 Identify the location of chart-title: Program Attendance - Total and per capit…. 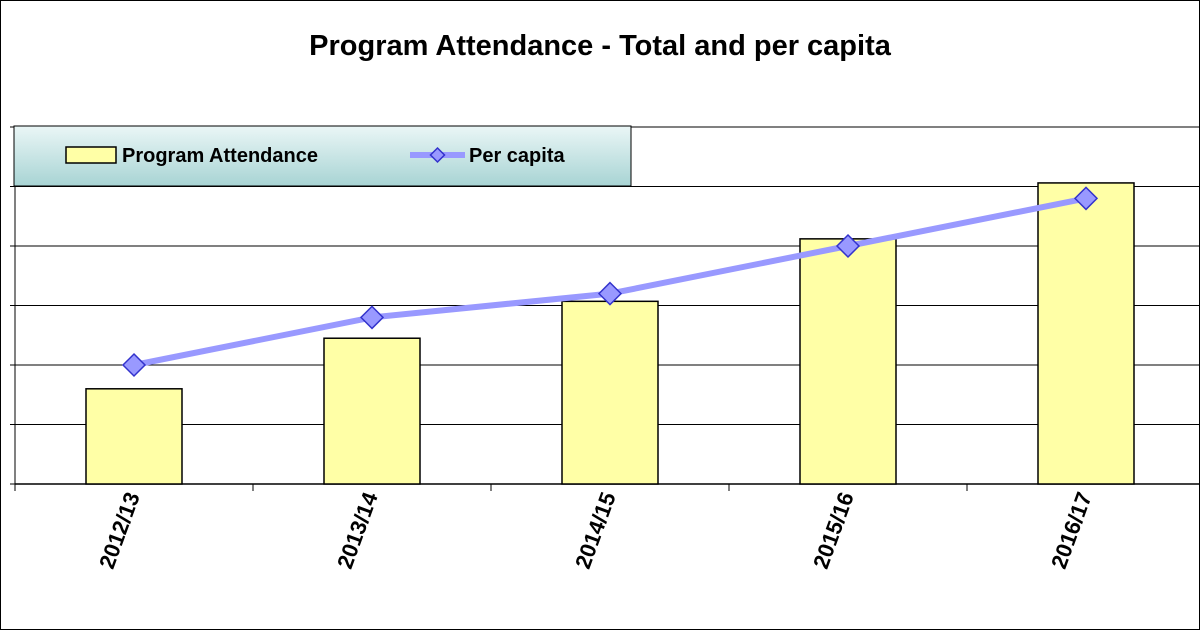
(600, 46).